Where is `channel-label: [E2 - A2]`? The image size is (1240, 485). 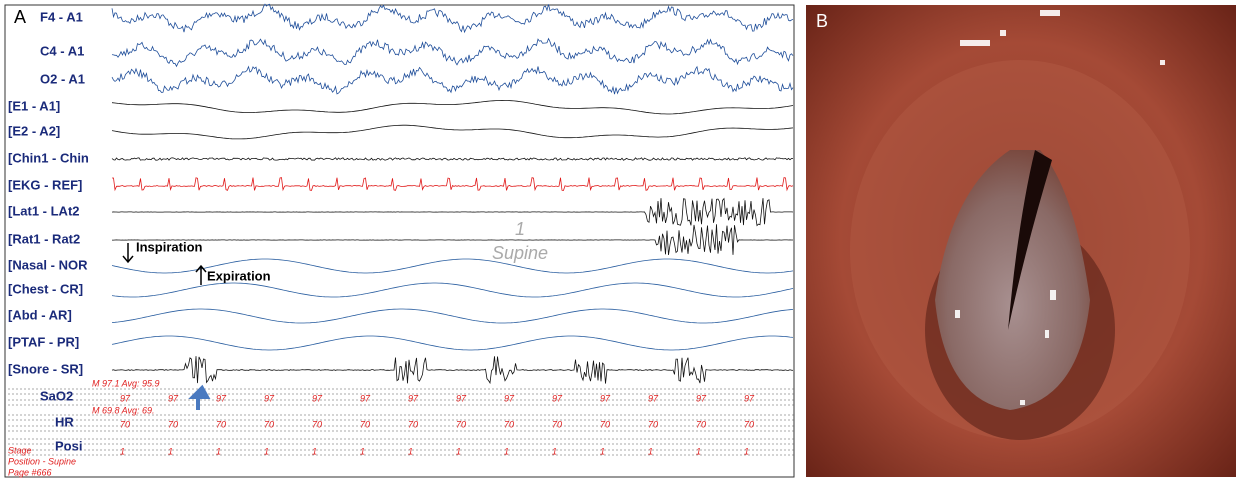 channel-label: [E2 - A2] is located at coordinates (34, 130).